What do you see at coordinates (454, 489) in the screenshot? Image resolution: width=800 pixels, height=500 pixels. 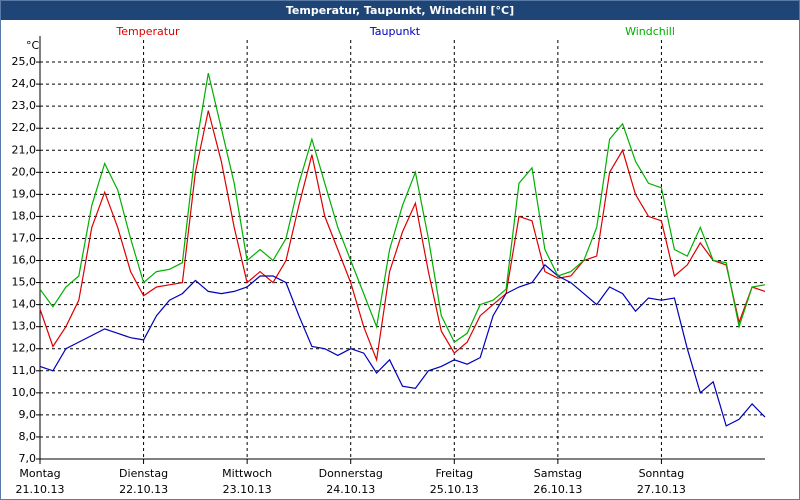 I see `x-tick-date: 25.10.13` at bounding box center [454, 489].